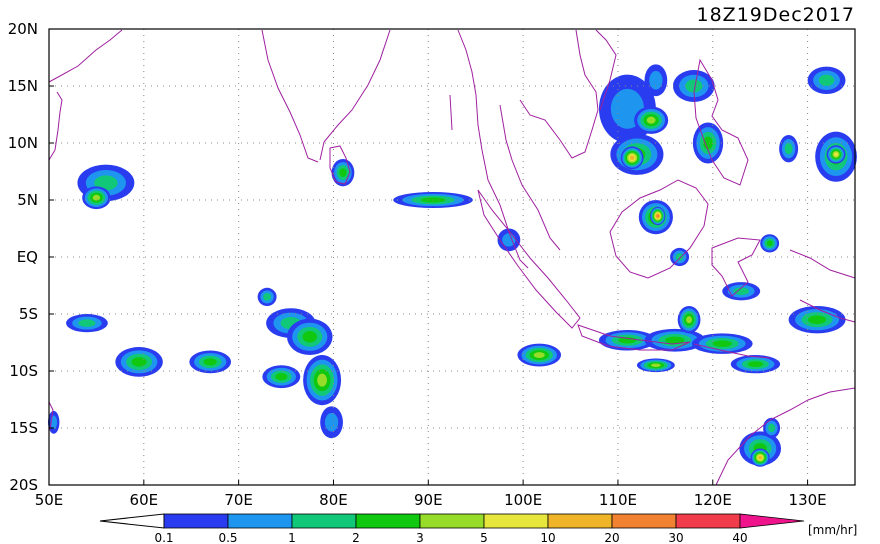  What do you see at coordinates (618, 500) in the screenshot?
I see `lon-tick-label: 110E` at bounding box center [618, 500].